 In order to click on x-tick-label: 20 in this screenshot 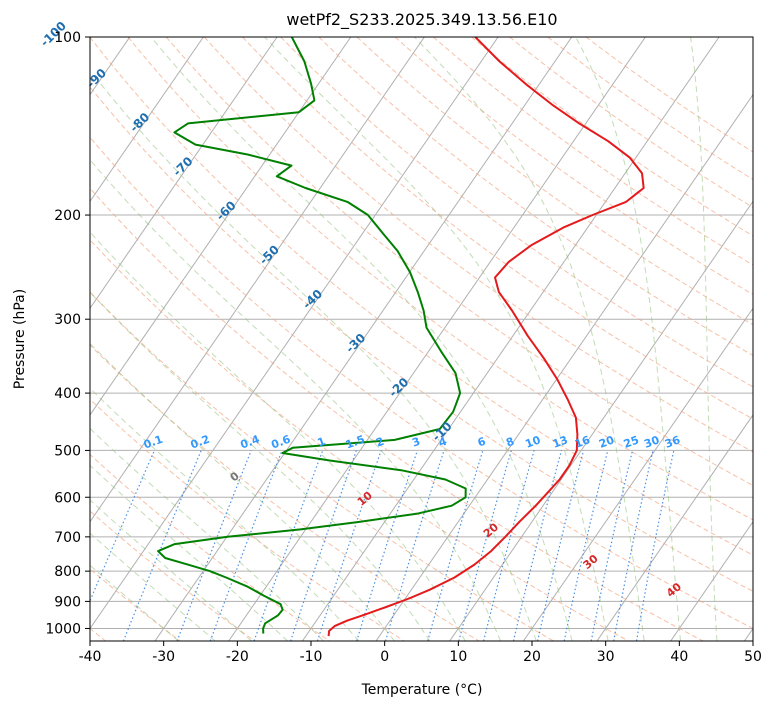, I will do `click(532, 657)`.